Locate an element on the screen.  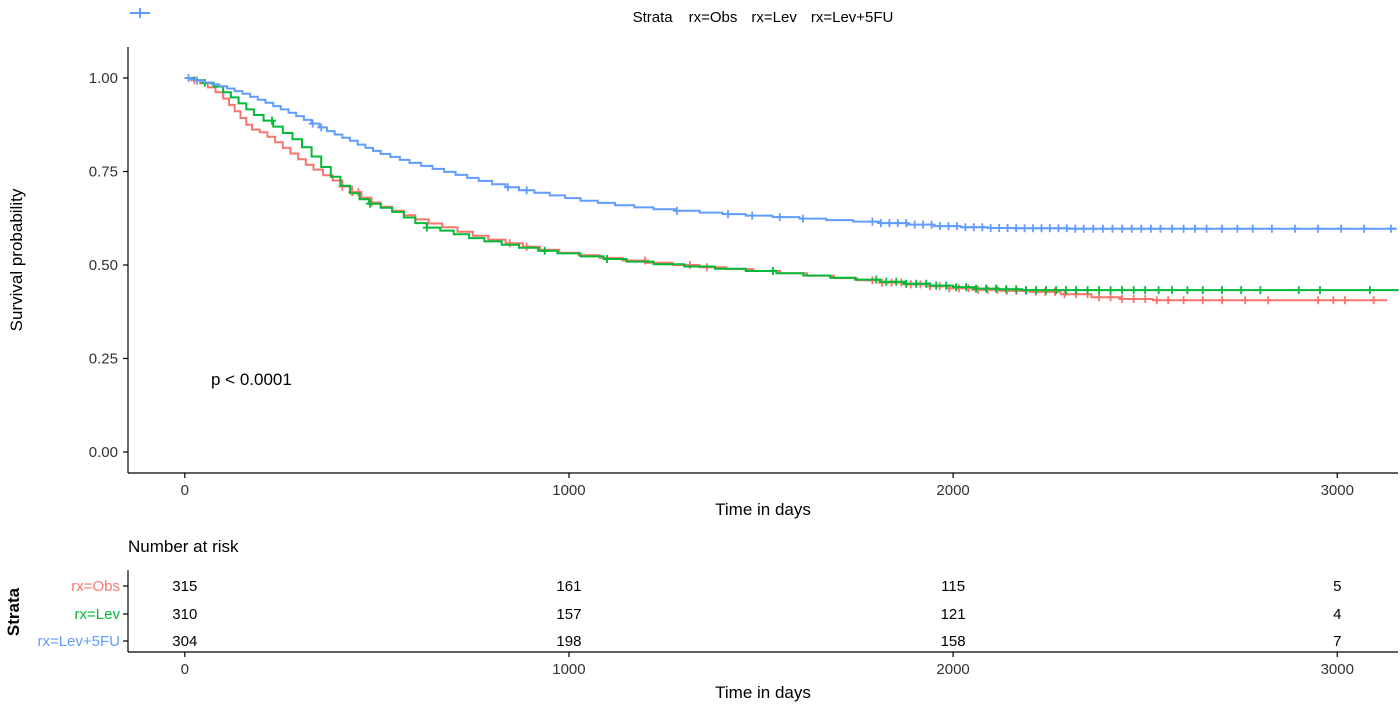
x-axis-title: Time in days is located at coordinates (763, 509).